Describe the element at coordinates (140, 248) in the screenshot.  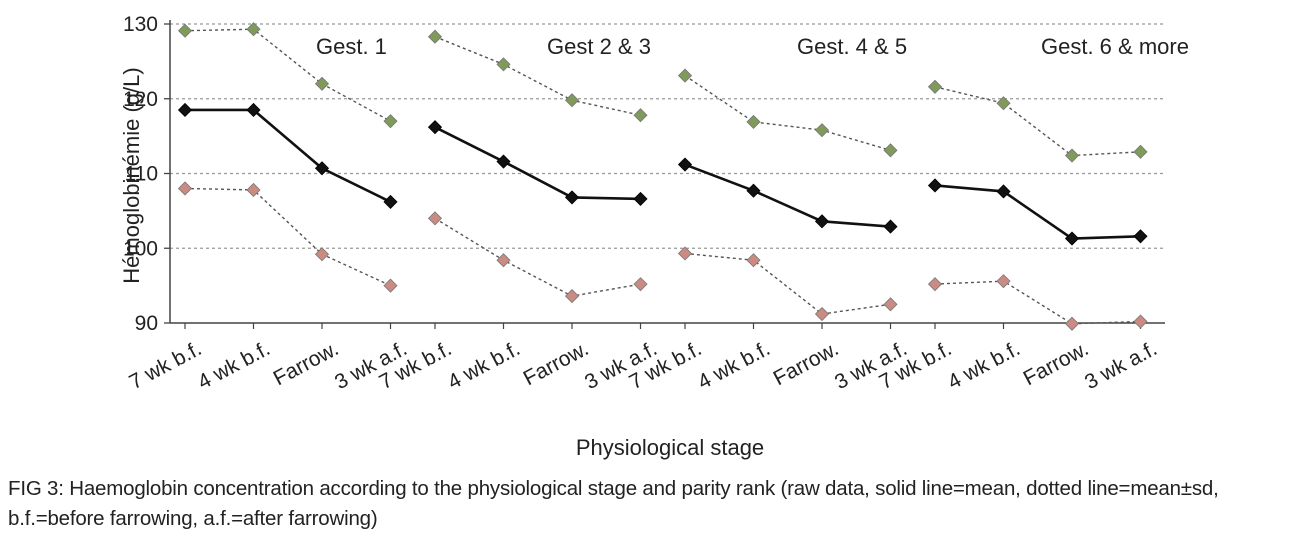
I see `y-tick-label: 100` at that location.